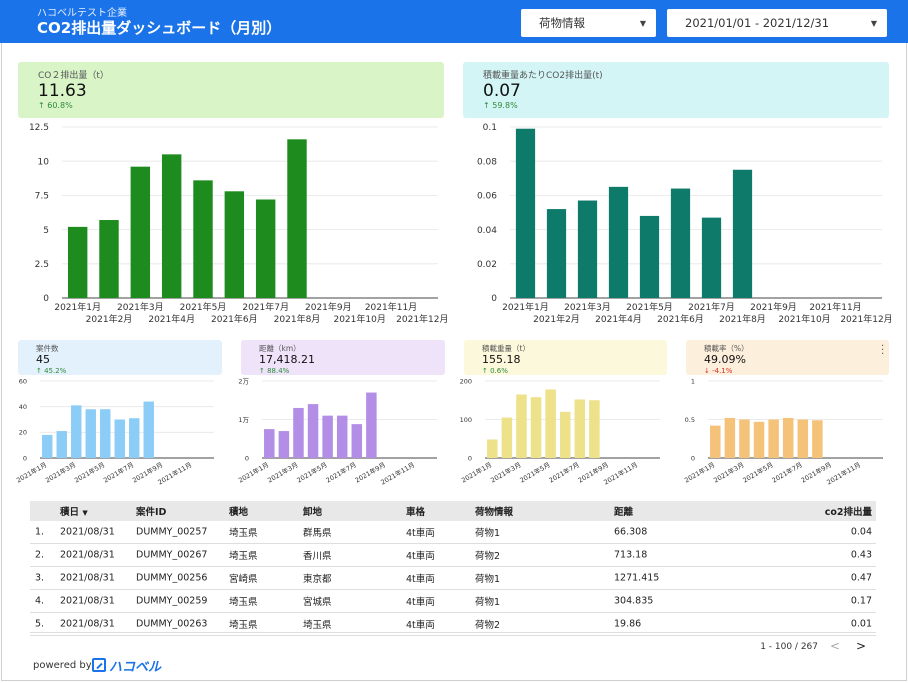  I want to click on y-tick-label: 5, so click(46, 231).